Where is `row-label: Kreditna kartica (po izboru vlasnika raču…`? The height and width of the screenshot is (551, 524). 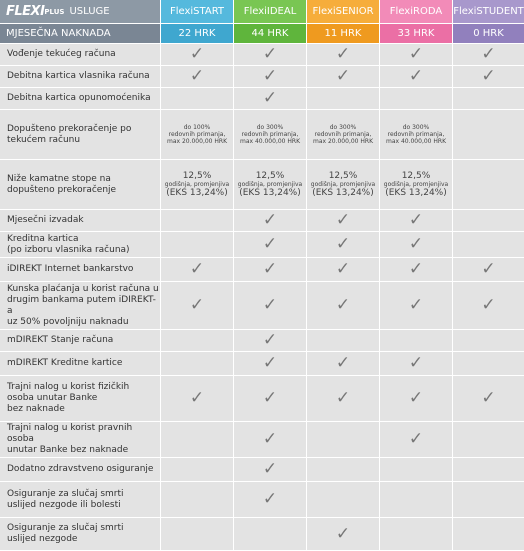 row-label: Kreditna kartica (po izboru vlasnika raču… is located at coordinates (80, 244).